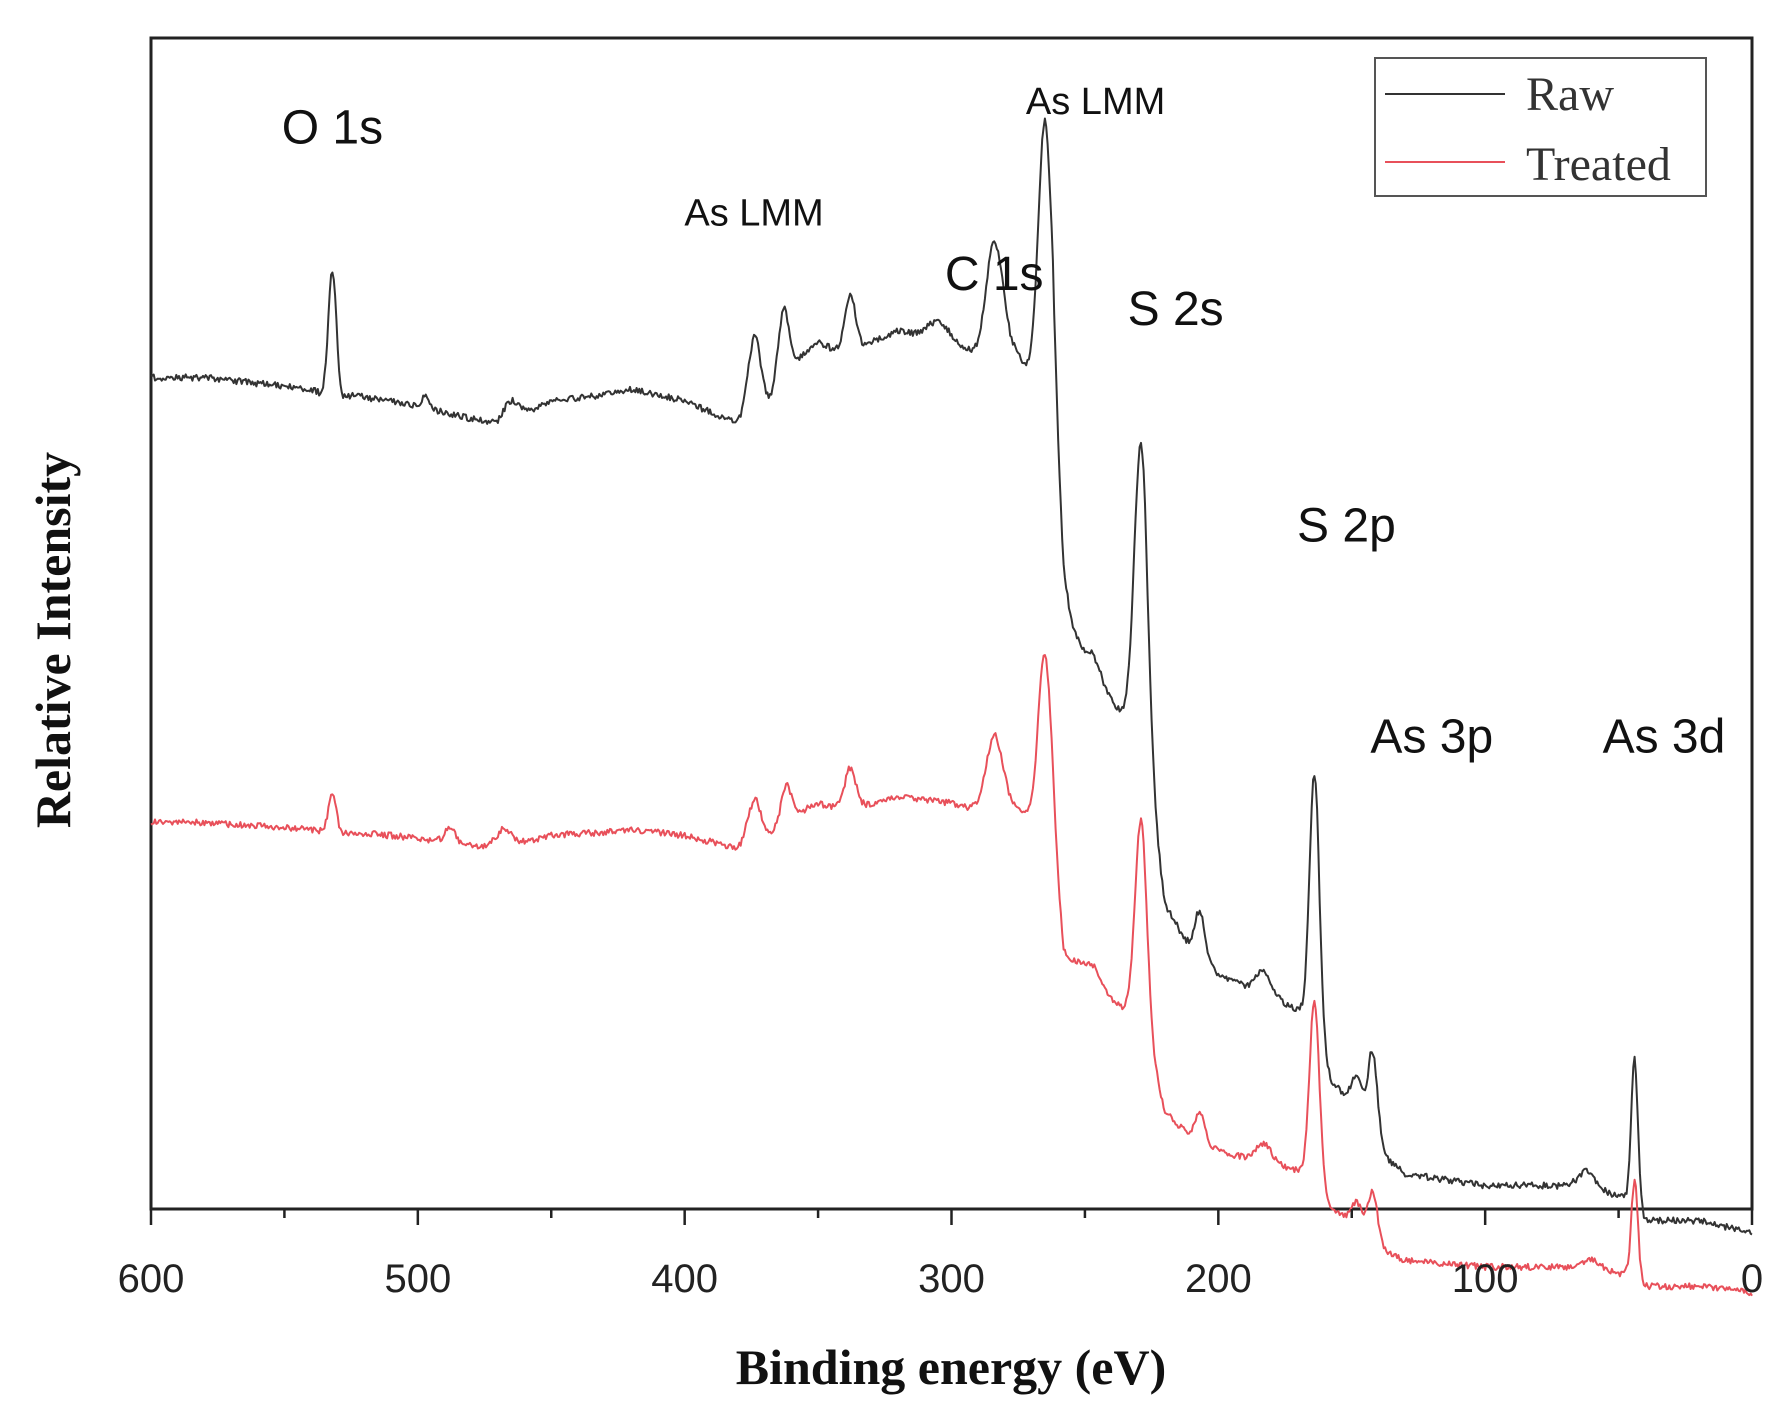 This screenshot has height=1420, width=1791. I want to click on legend: Raw Treated, so click(1540, 127).